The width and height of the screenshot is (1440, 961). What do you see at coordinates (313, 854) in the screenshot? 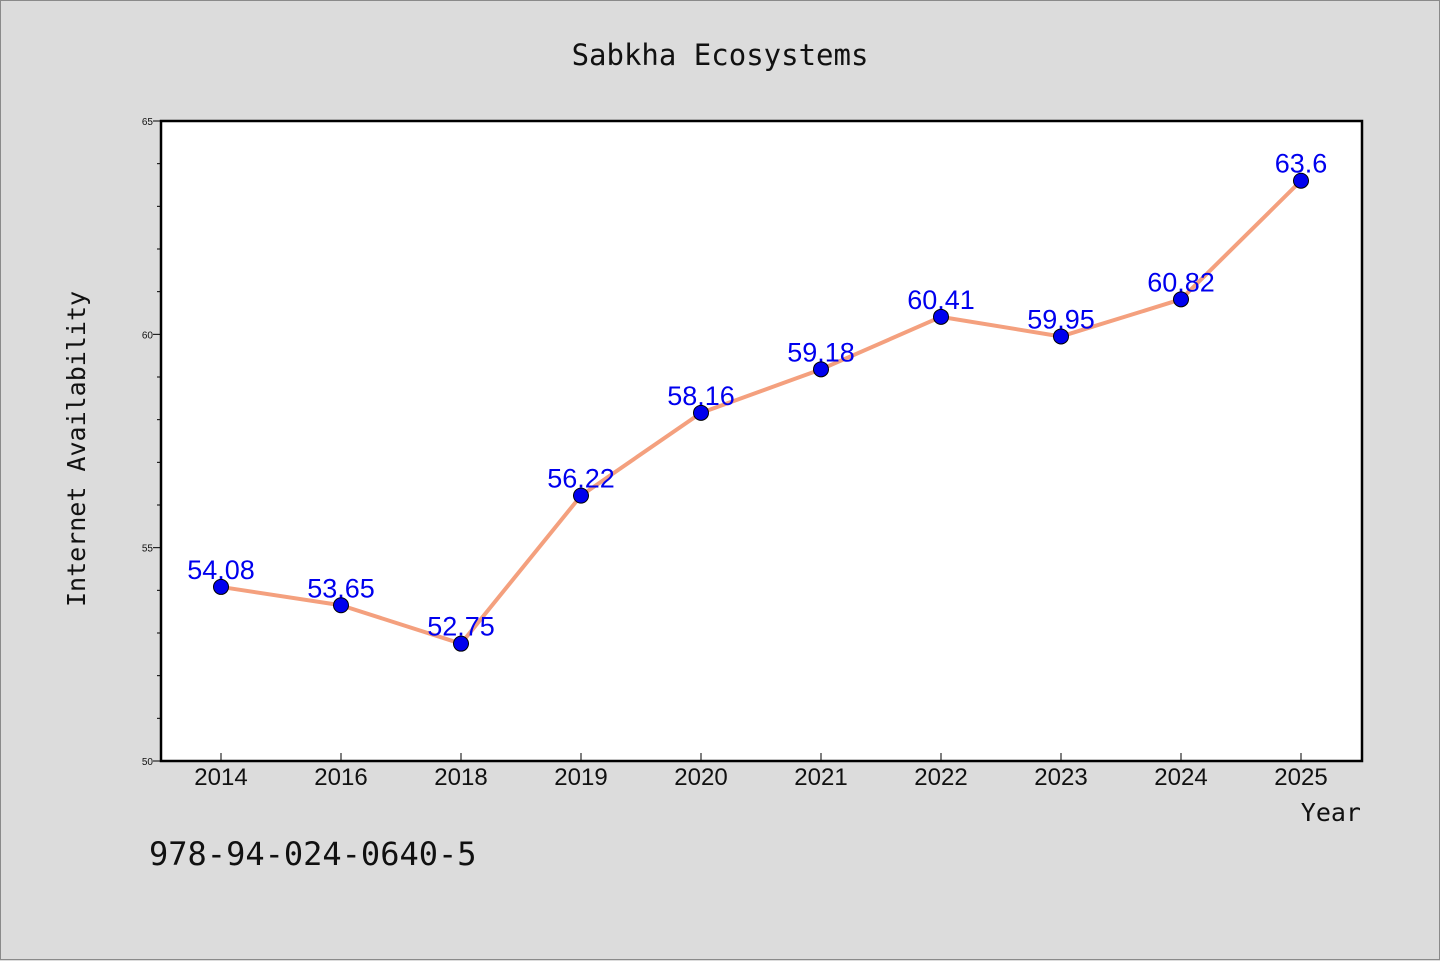
I see `footer-isbn: 978-94-024-0640-5` at bounding box center [313, 854].